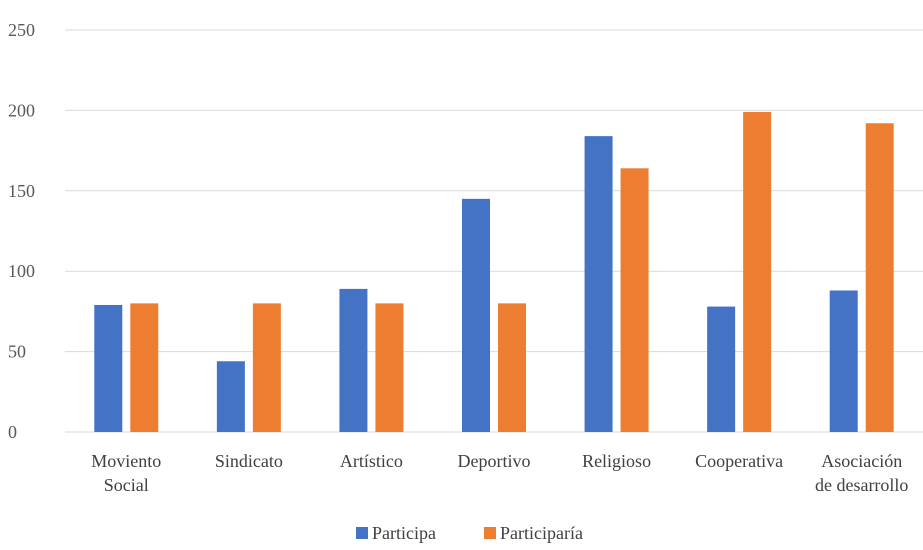  What do you see at coordinates (861, 485) in the screenshot?
I see `x-tick-label: de desarrollo` at bounding box center [861, 485].